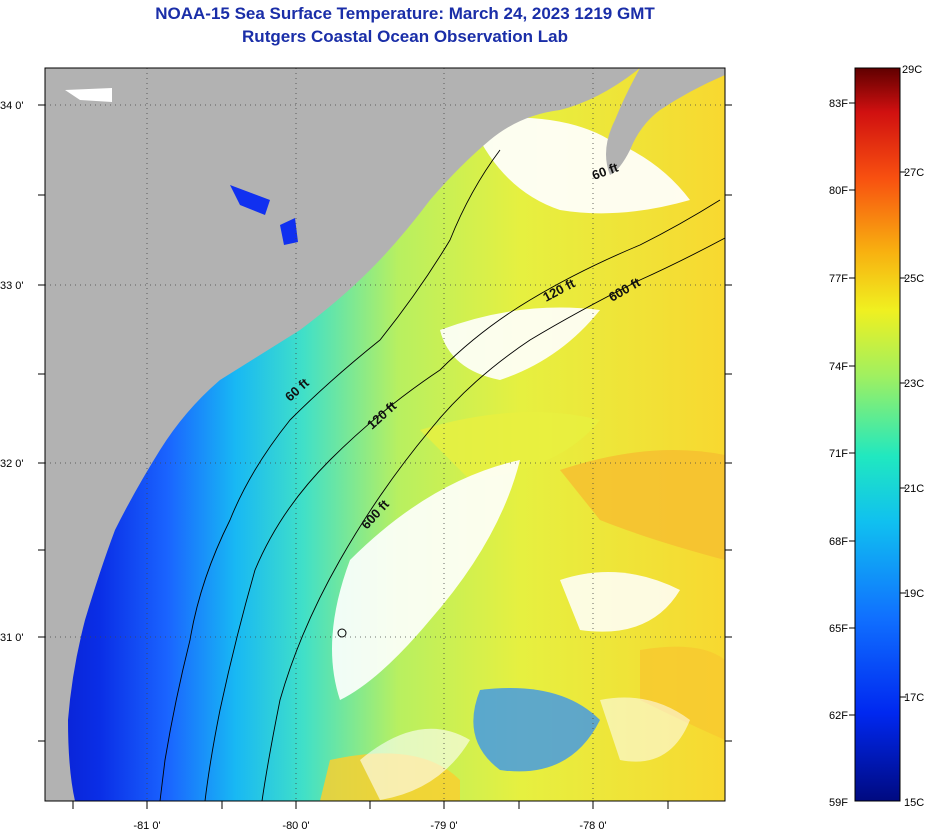  I want to click on map-subtitle: Rutgers Coastal Ocean Observation Lab, so click(405, 36).